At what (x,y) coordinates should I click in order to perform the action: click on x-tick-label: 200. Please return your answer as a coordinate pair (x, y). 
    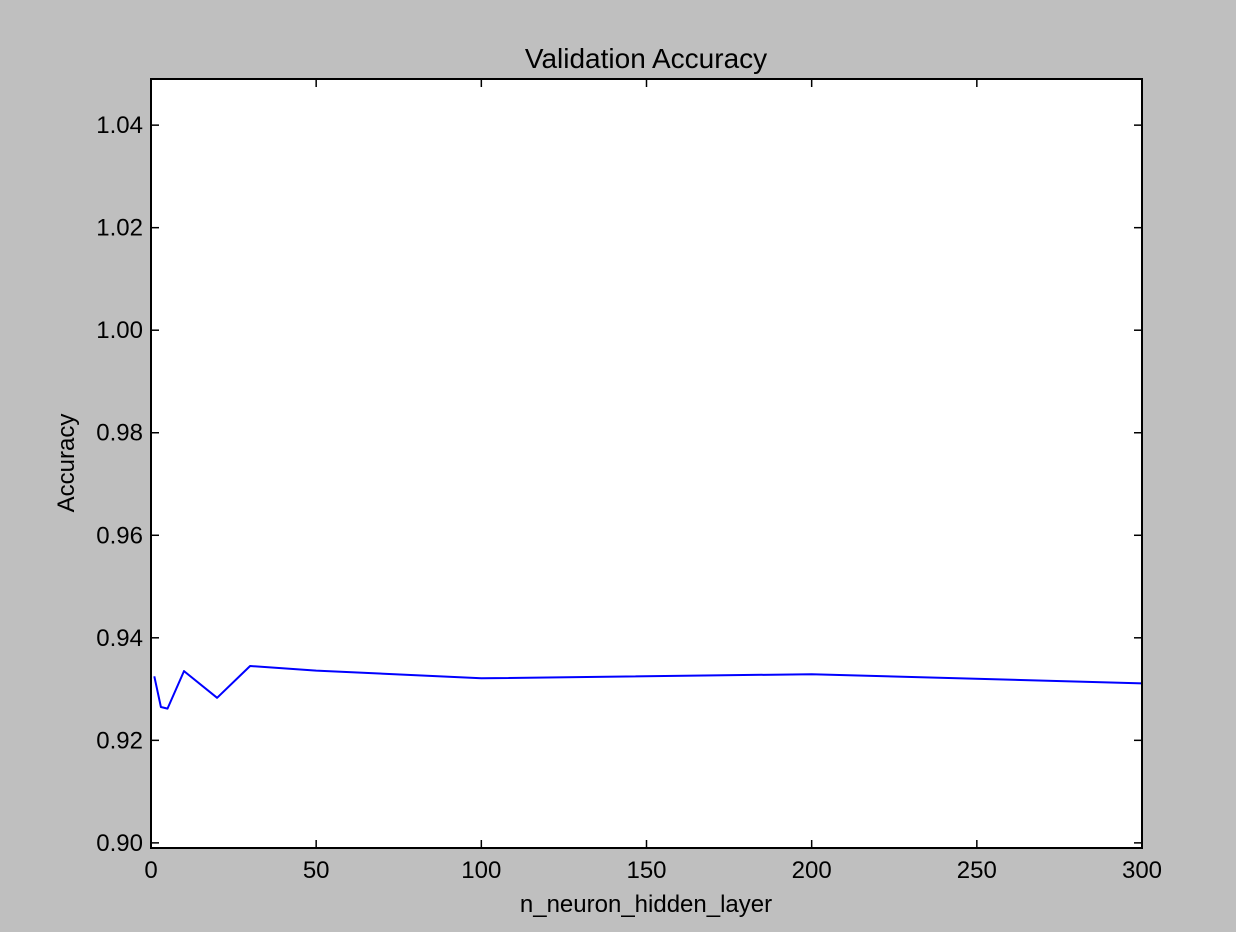
    Looking at the image, I should click on (812, 870).